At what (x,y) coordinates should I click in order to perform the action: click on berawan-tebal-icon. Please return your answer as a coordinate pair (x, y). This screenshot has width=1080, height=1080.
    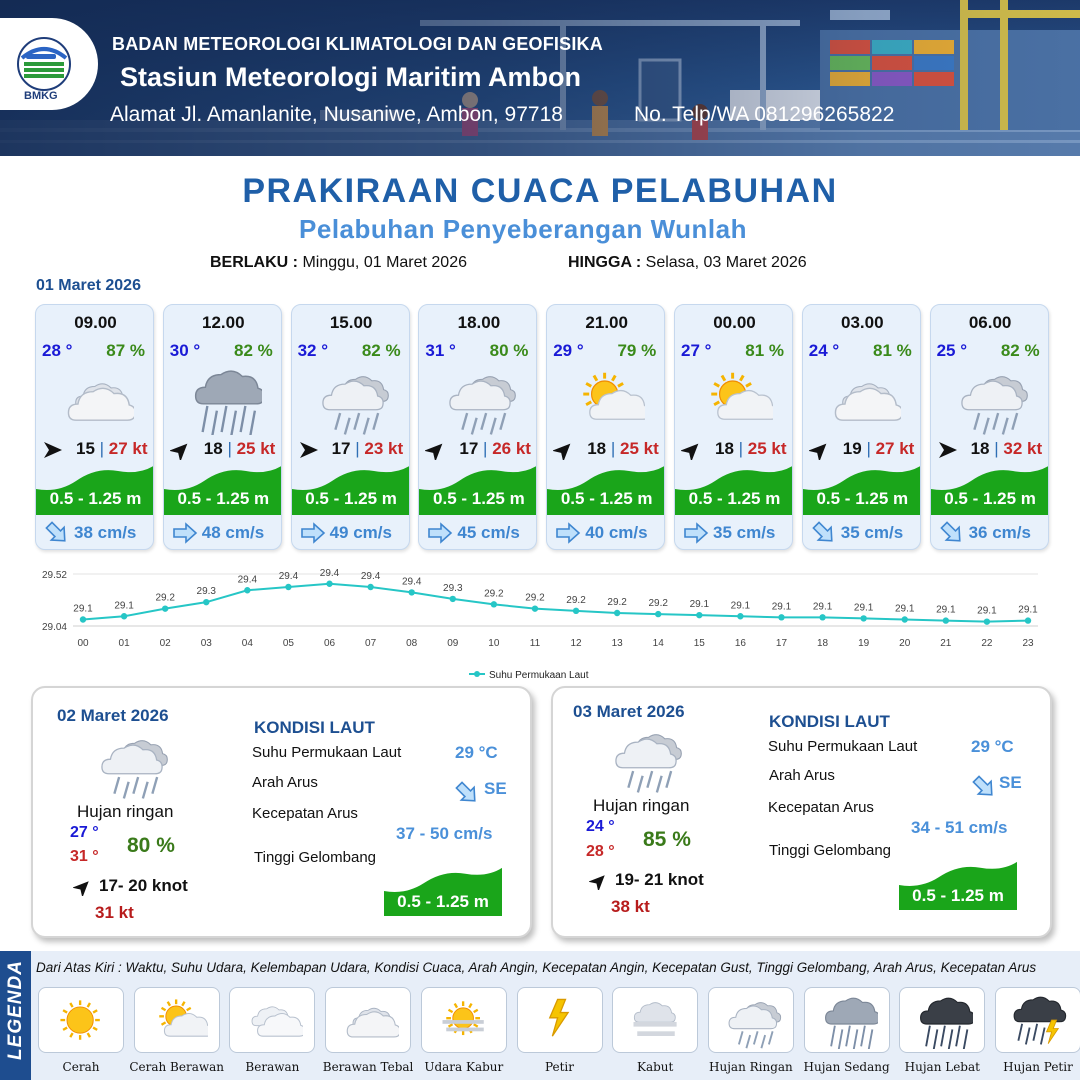
    Looking at the image, I should click on (868, 402).